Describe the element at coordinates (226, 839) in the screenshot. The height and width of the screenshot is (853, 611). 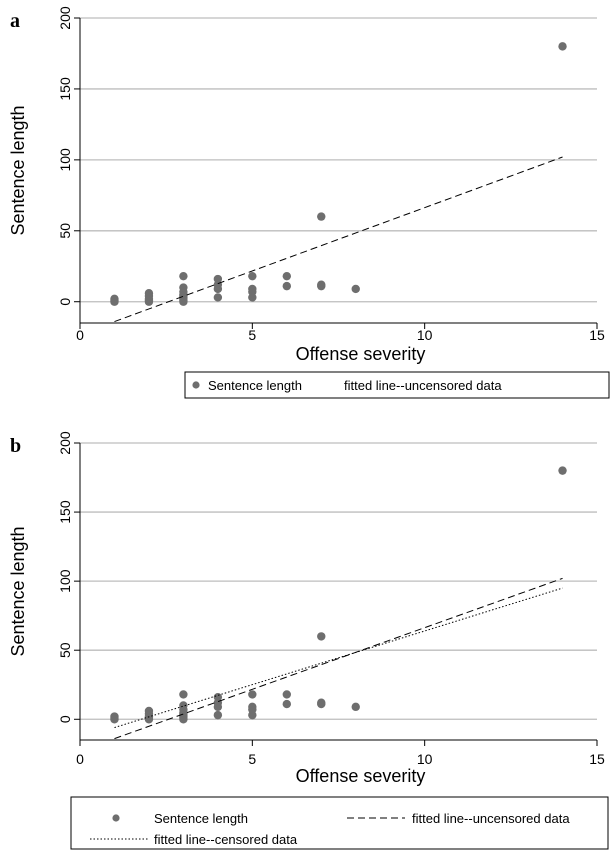
I see `legend-label: fitted line--censored data` at that location.